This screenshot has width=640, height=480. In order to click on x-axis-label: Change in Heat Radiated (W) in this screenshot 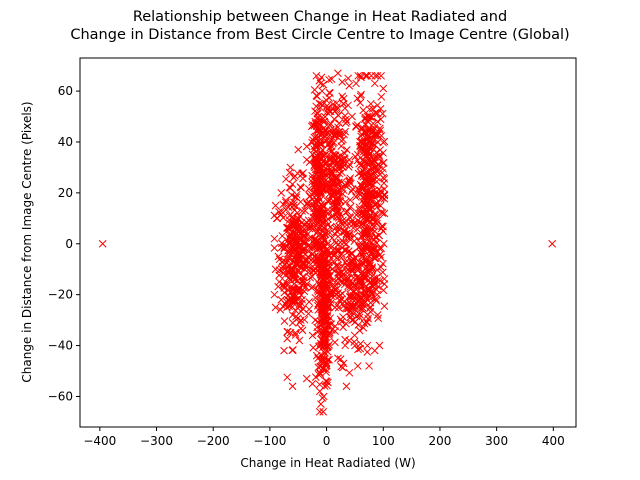, I will do `click(327, 463)`.